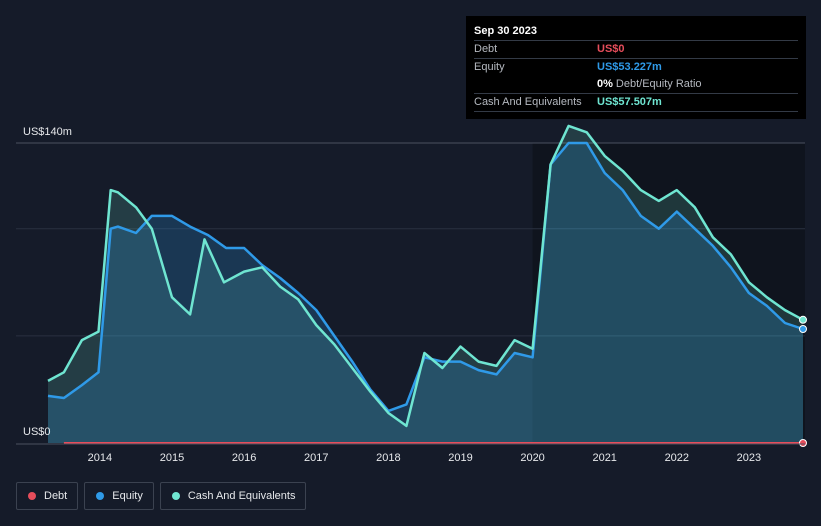 This screenshot has width=821, height=526. What do you see at coordinates (241, 496) in the screenshot?
I see `legend-cash-label: Cash And Equivalents` at bounding box center [241, 496].